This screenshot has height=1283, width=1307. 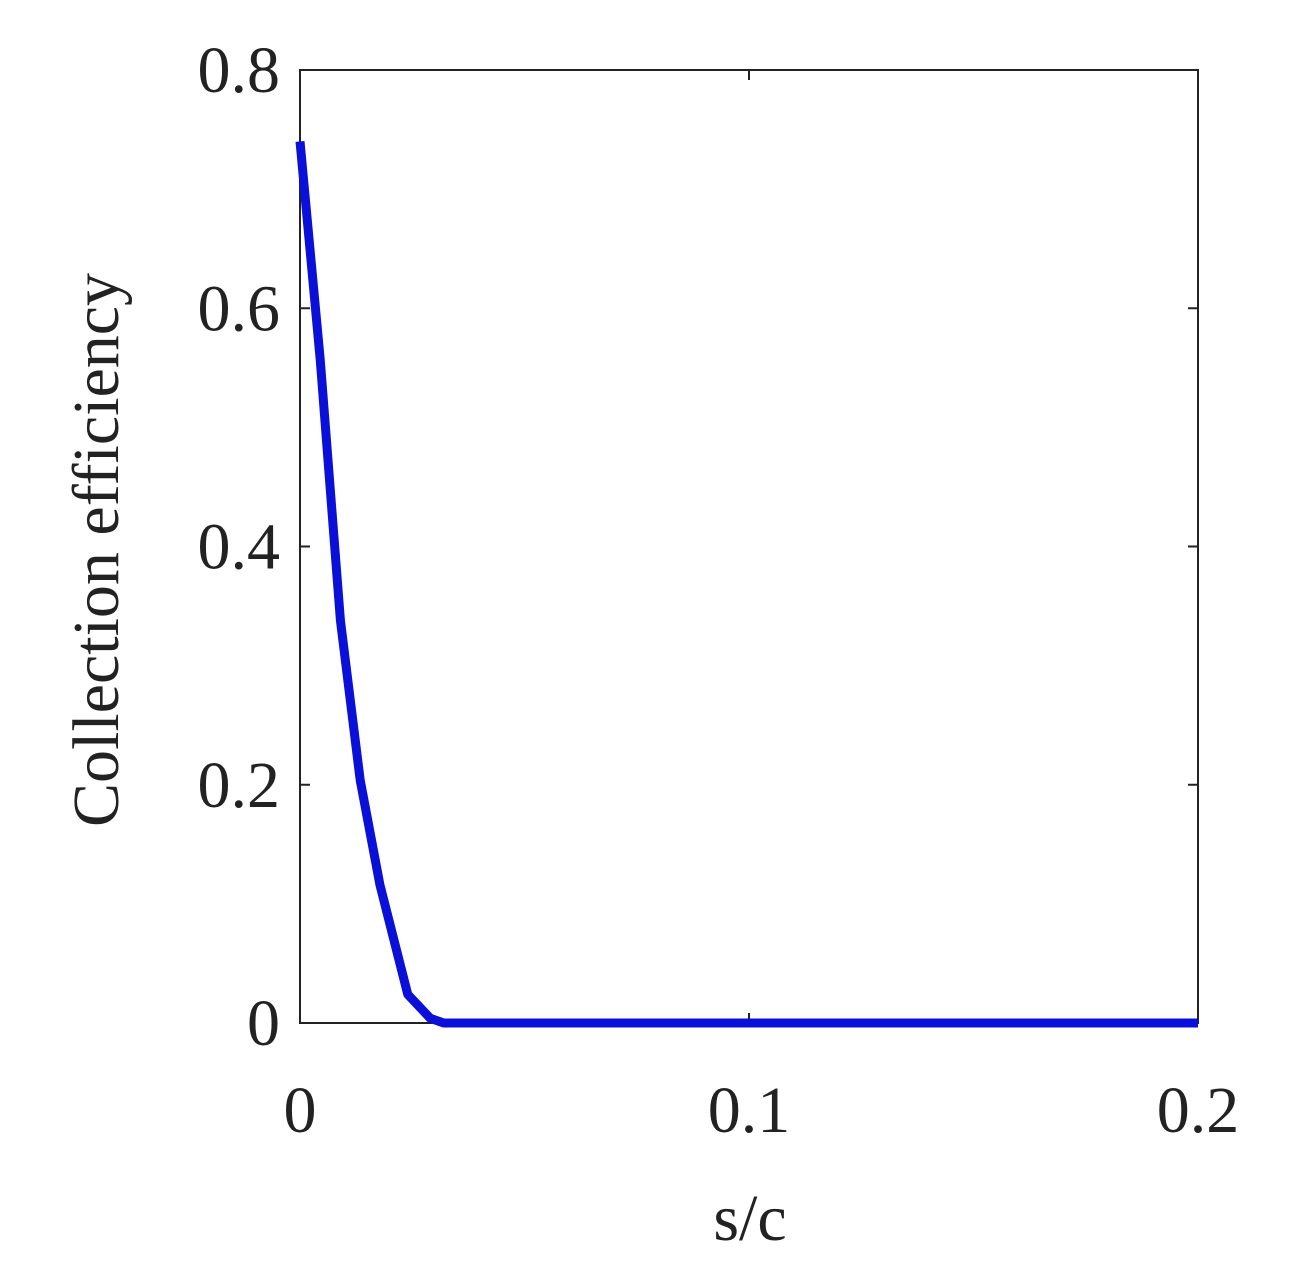 What do you see at coordinates (749, 1218) in the screenshot?
I see `x-axis-label: s/c` at bounding box center [749, 1218].